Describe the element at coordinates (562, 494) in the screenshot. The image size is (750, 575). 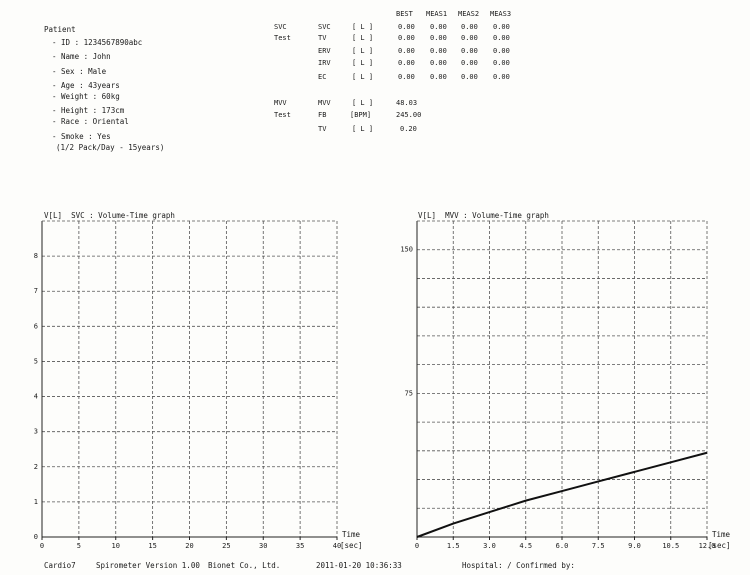
I see `mvv-series-line` at that location.